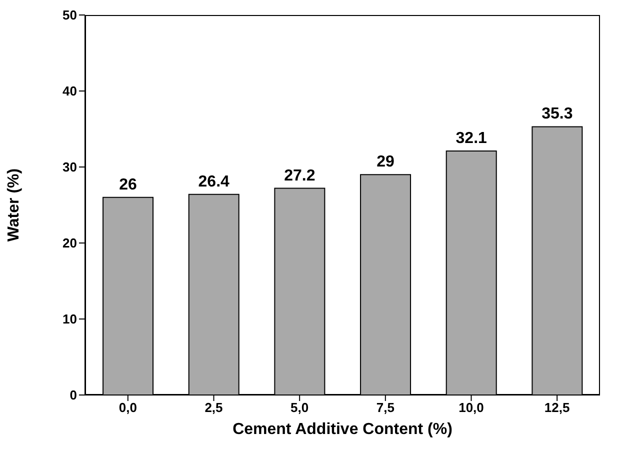 This screenshot has width=627, height=459. I want to click on x-axis-title: Cement Additive Content (%), so click(342, 429).